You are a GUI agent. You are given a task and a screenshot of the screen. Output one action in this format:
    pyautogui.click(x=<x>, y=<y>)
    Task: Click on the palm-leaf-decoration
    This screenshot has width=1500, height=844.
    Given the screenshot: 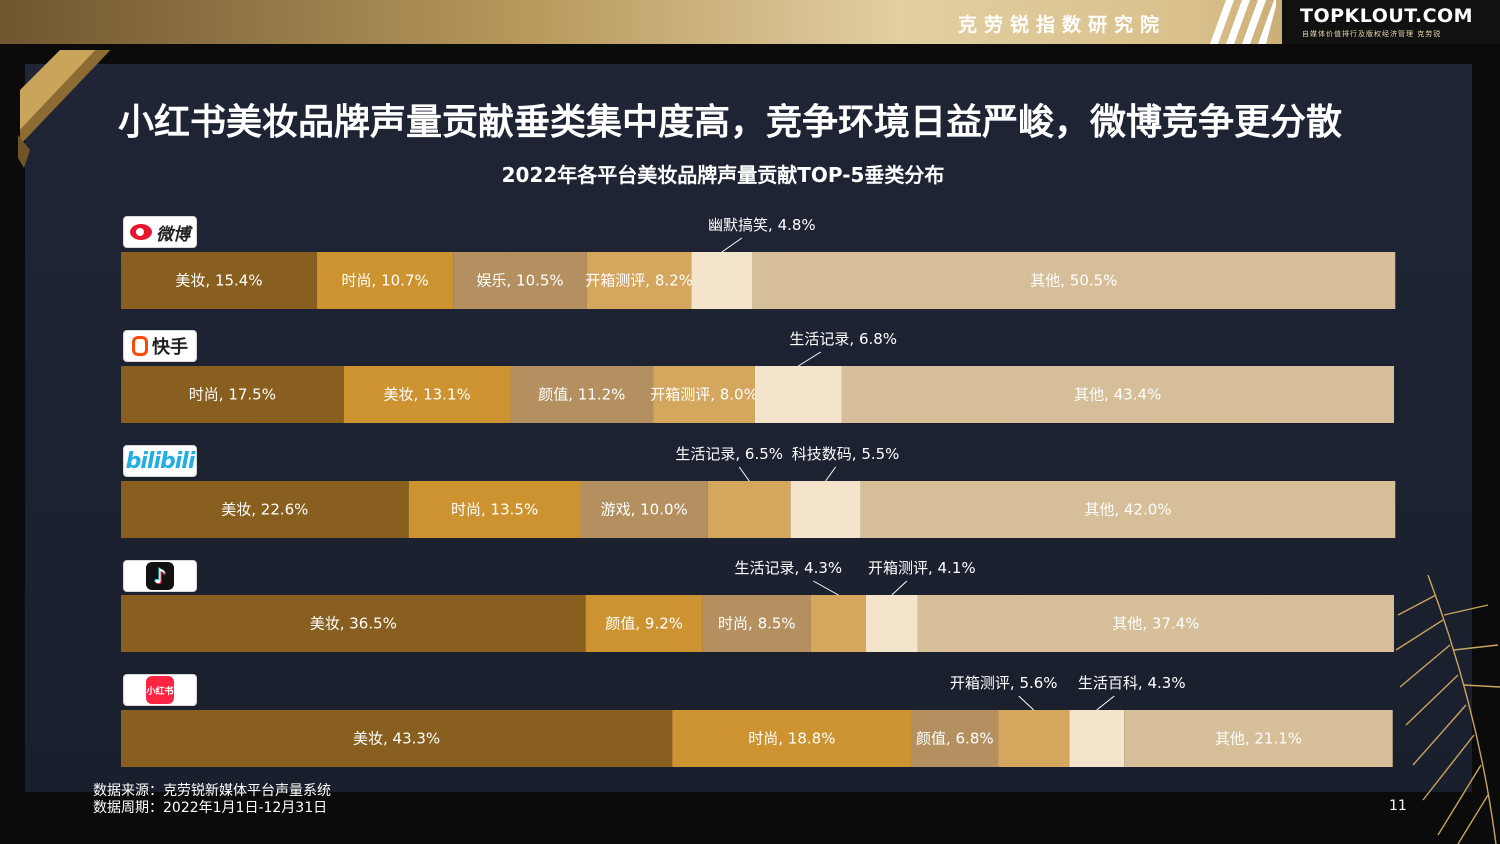 What is the action you would take?
    pyautogui.click(x=1447, y=709)
    